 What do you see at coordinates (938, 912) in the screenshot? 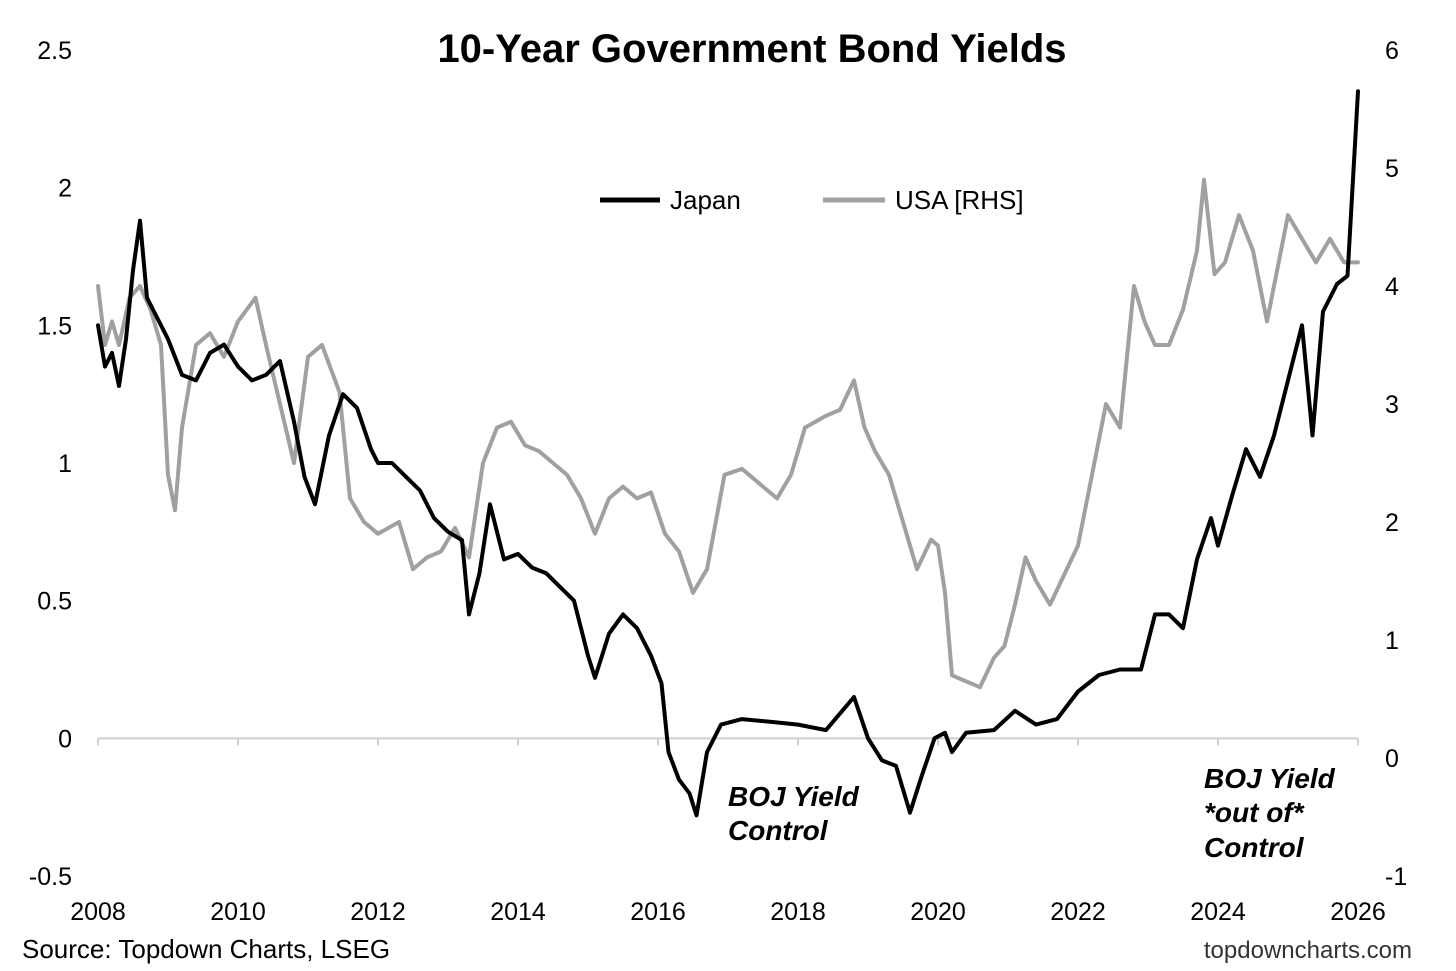
I see `x-tick-label: 2020` at bounding box center [938, 912].